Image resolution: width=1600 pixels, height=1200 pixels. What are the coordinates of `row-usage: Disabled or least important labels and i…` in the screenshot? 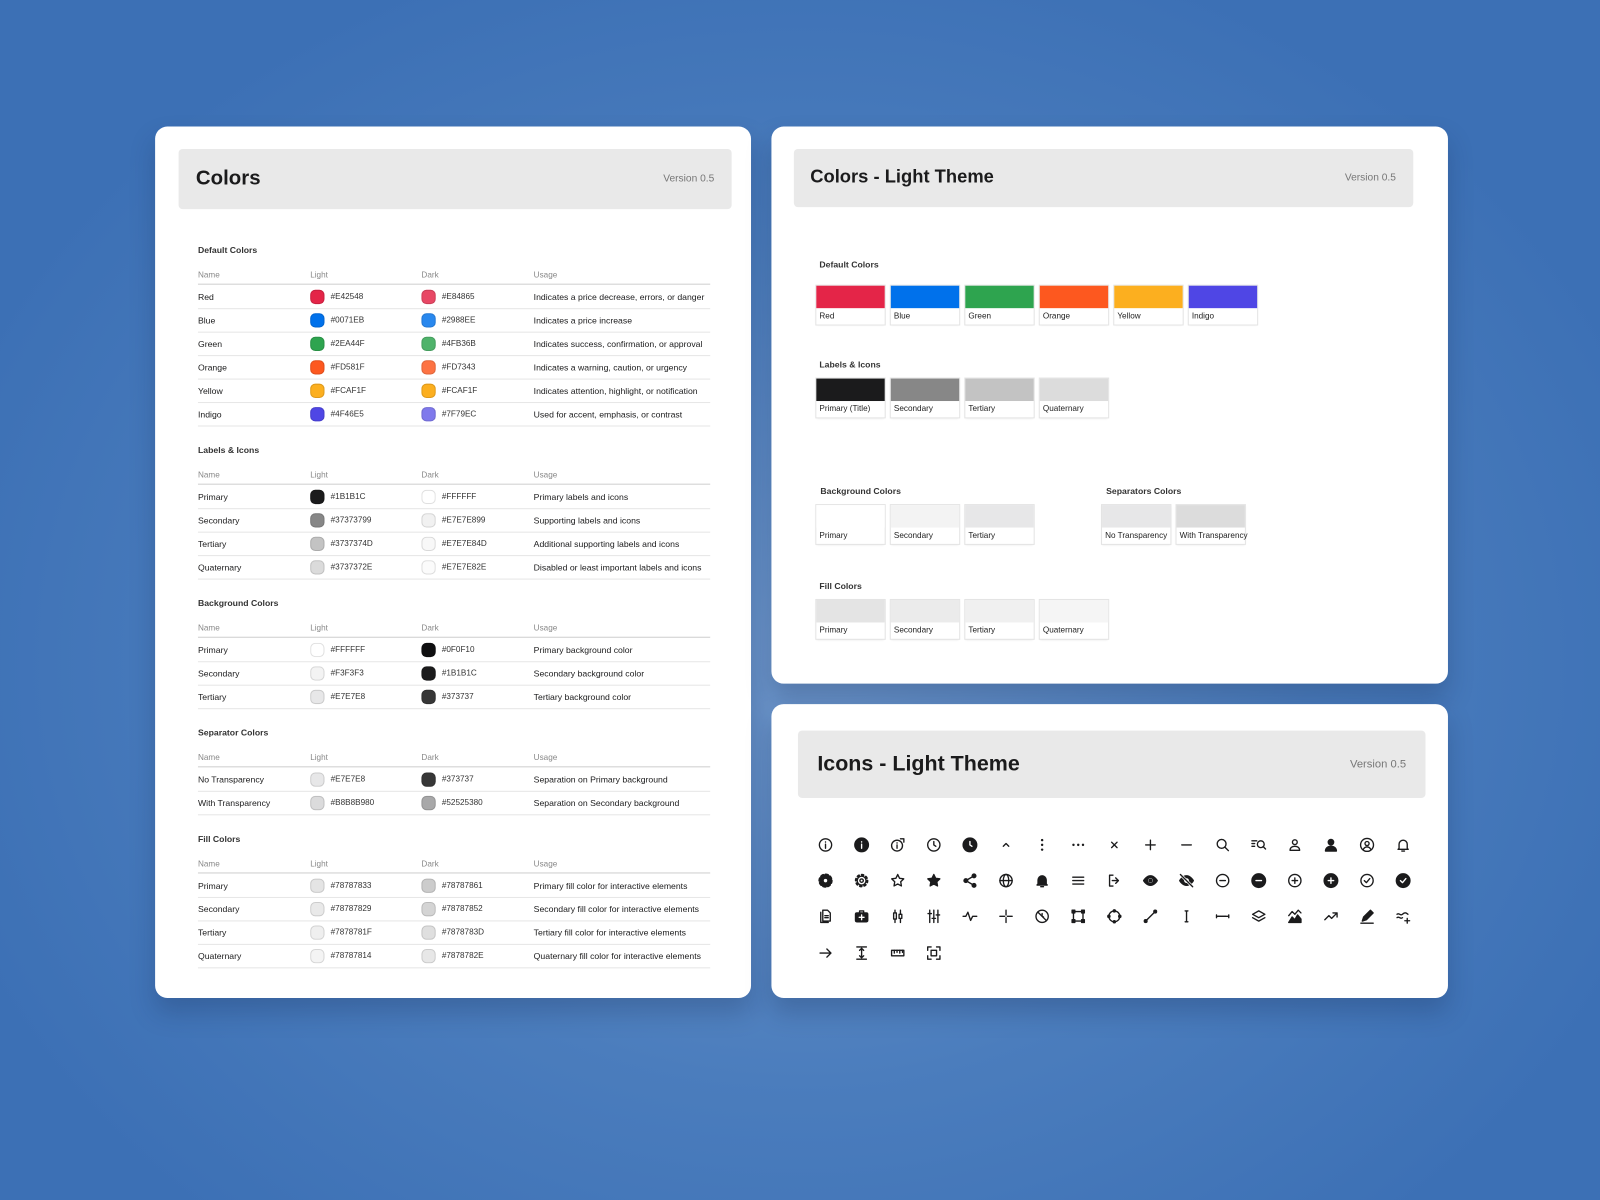 It's located at (617, 567).